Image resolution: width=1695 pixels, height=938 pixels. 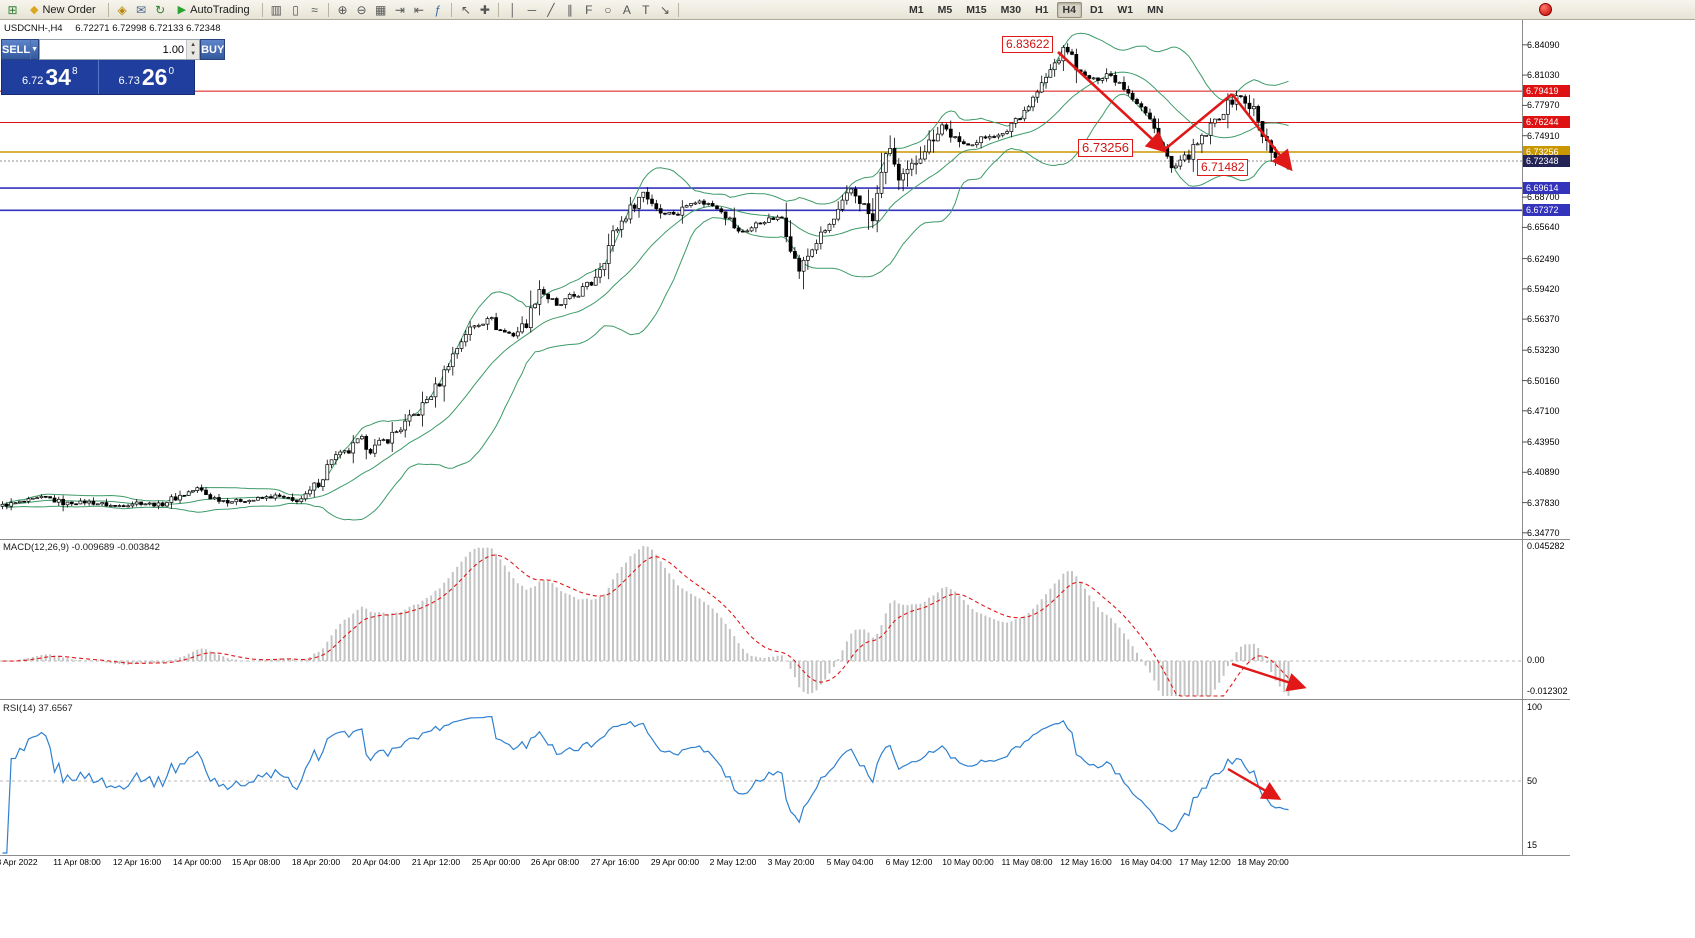 I want to click on new-chart-icon: ⊞, so click(x=12, y=9).